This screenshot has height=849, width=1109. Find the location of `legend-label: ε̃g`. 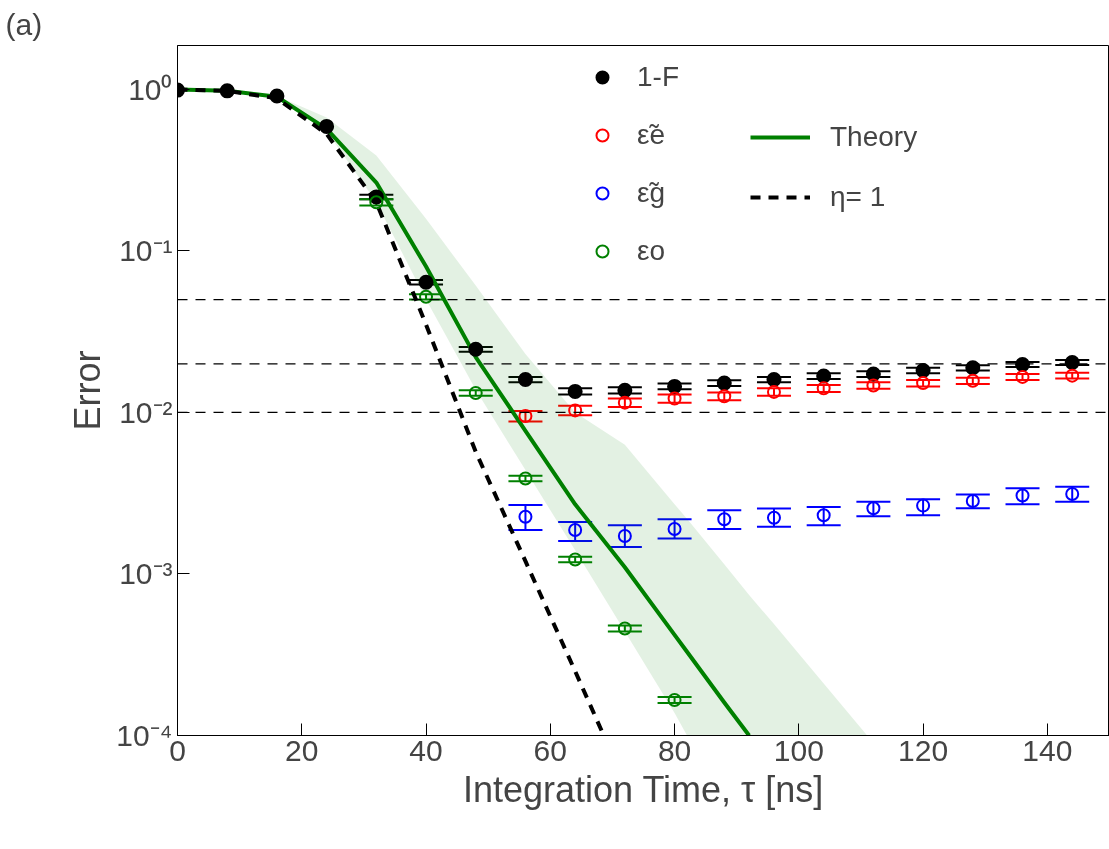

legend-label: ε̃g is located at coordinates (651, 193).